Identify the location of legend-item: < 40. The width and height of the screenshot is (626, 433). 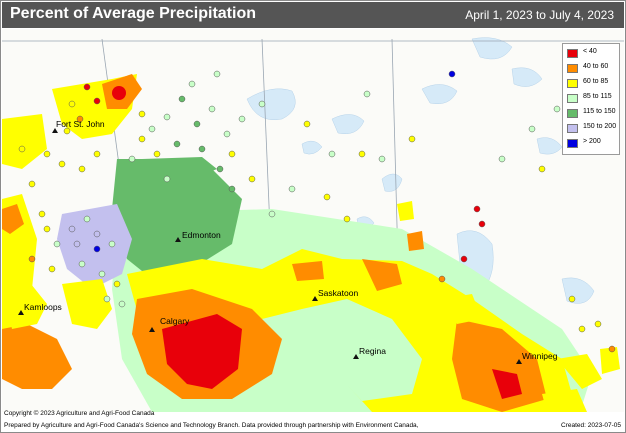
(593, 53).